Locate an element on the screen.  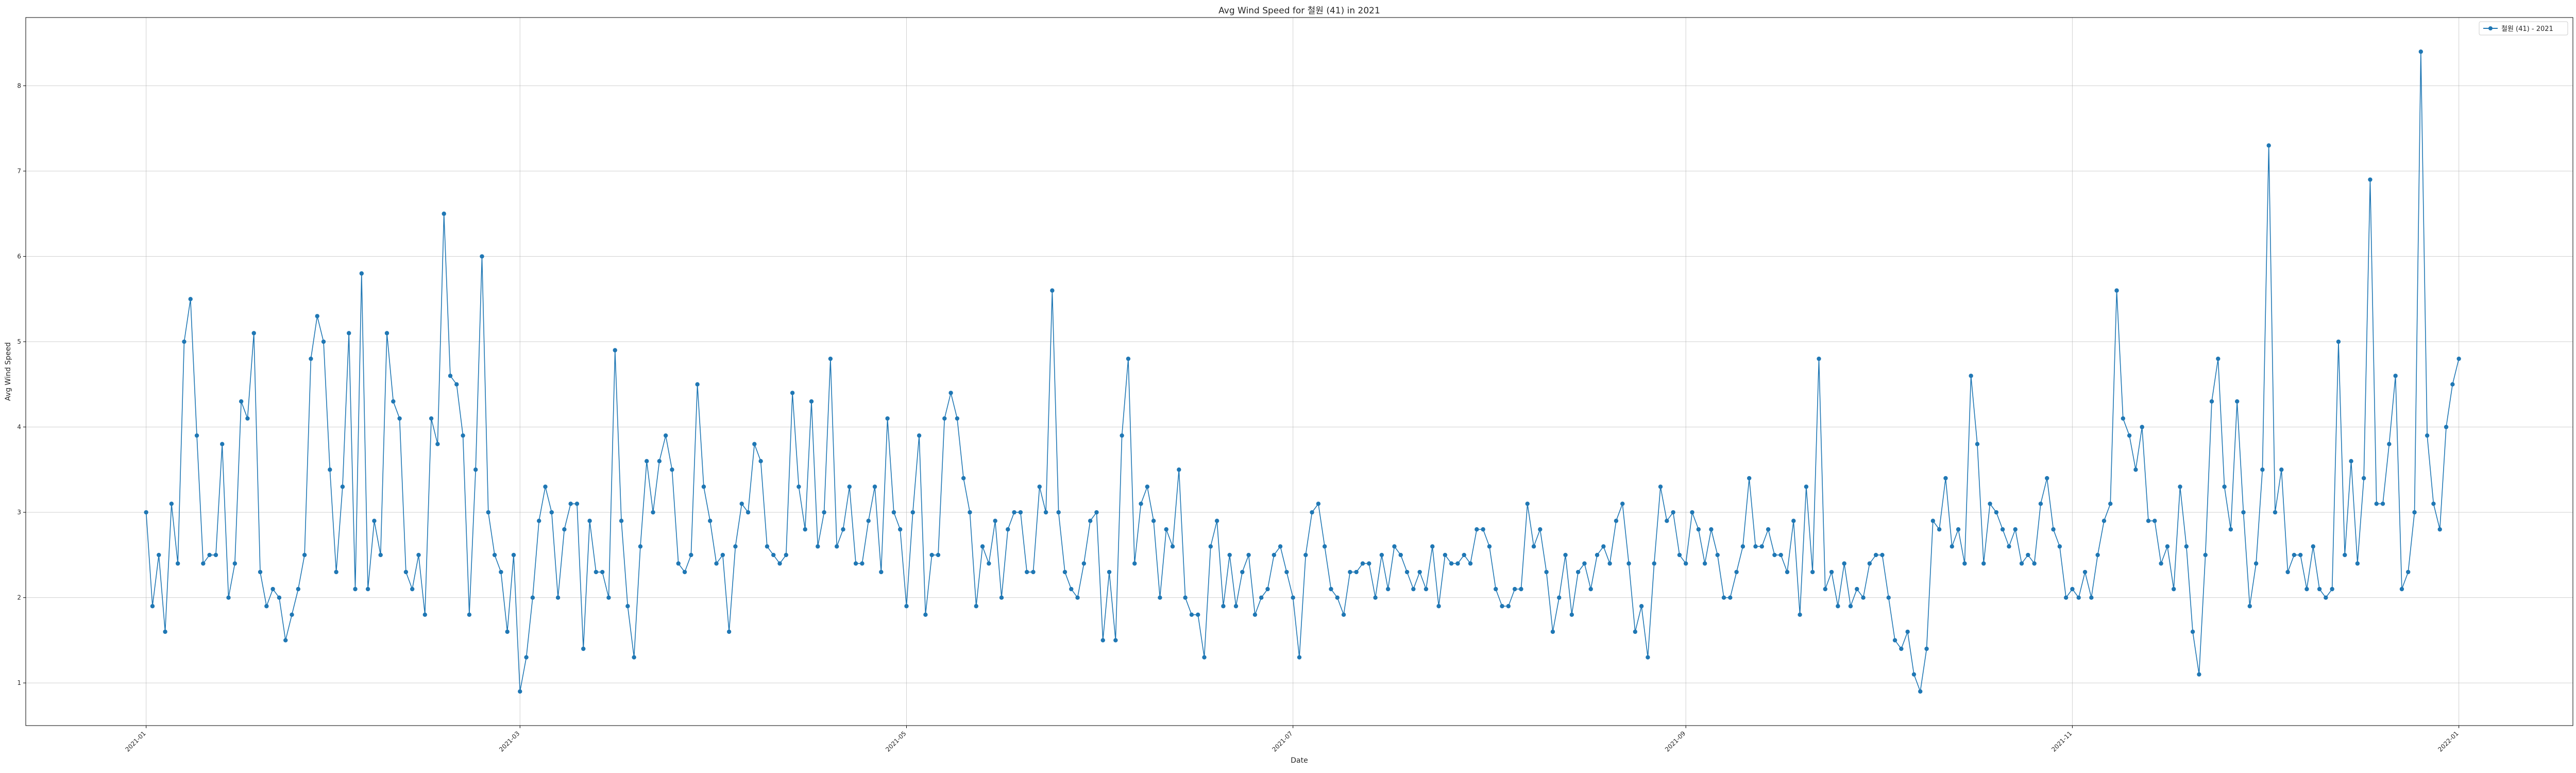
y-axis: 1 2 3 4 5 6 7 8 is located at coordinates (21, 384).